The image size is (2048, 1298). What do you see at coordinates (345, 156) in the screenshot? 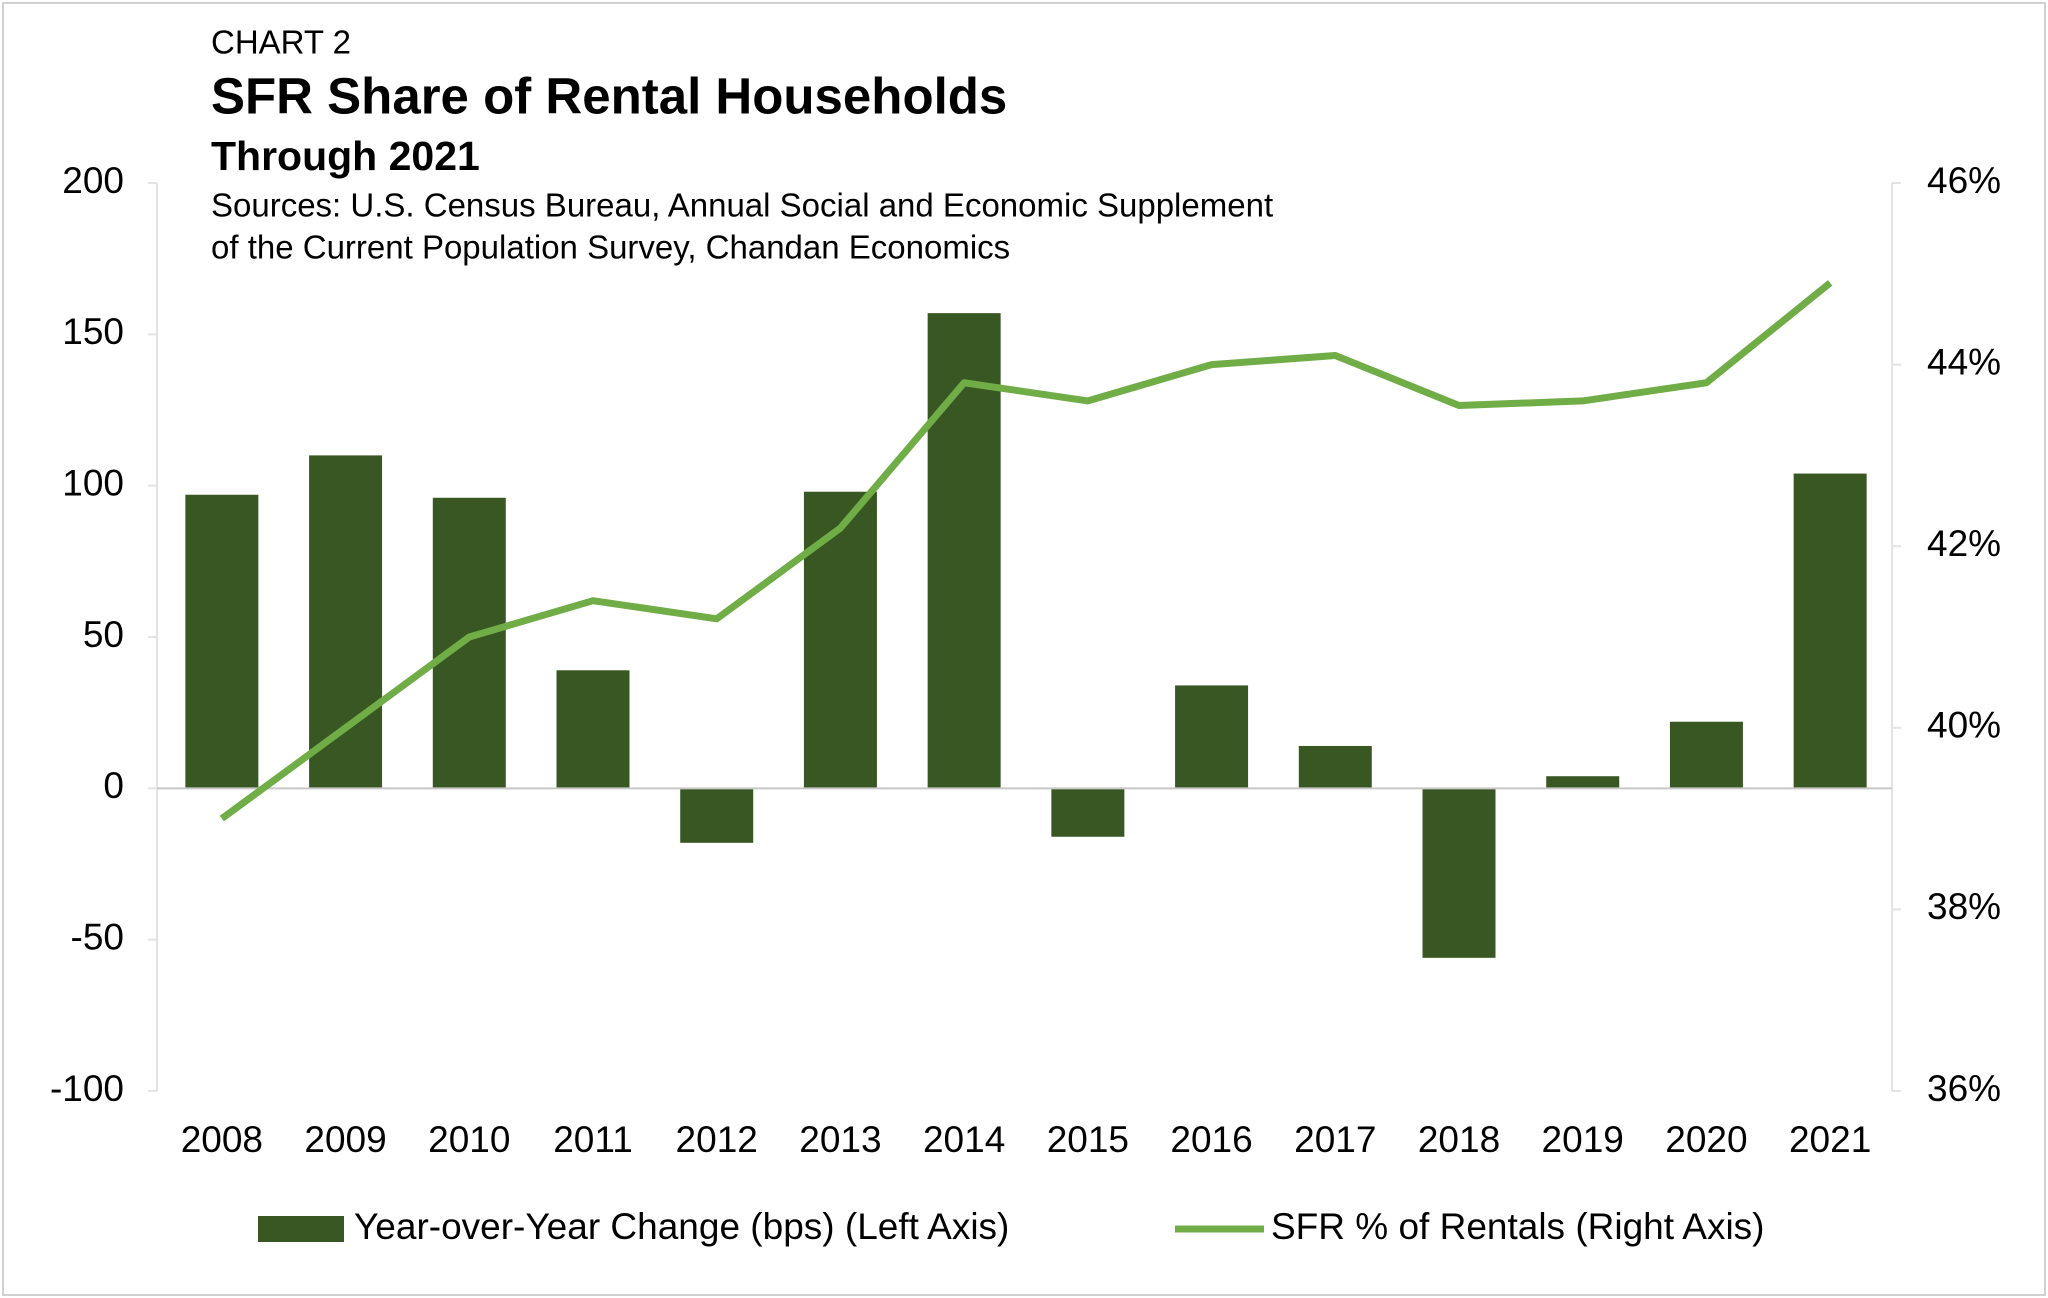
I see `chart-subtitle: Through 2021` at bounding box center [345, 156].